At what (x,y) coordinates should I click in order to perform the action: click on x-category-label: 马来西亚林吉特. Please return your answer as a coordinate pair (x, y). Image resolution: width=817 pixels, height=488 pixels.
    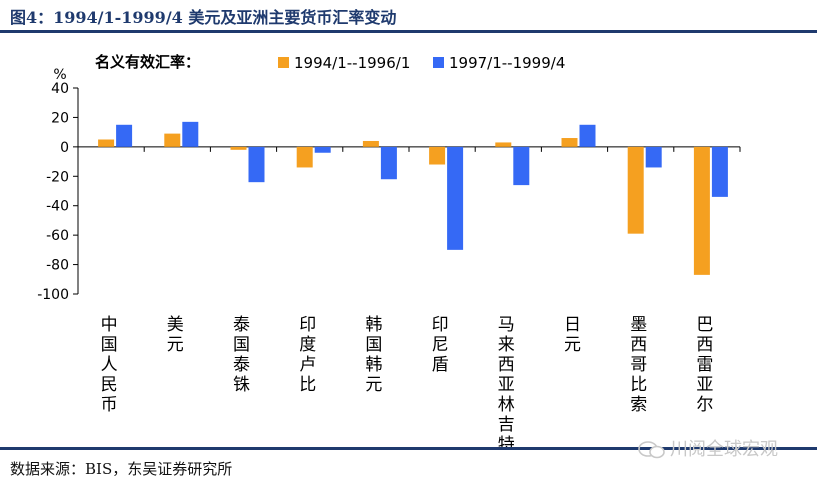
    Looking at the image, I should click on (506, 381).